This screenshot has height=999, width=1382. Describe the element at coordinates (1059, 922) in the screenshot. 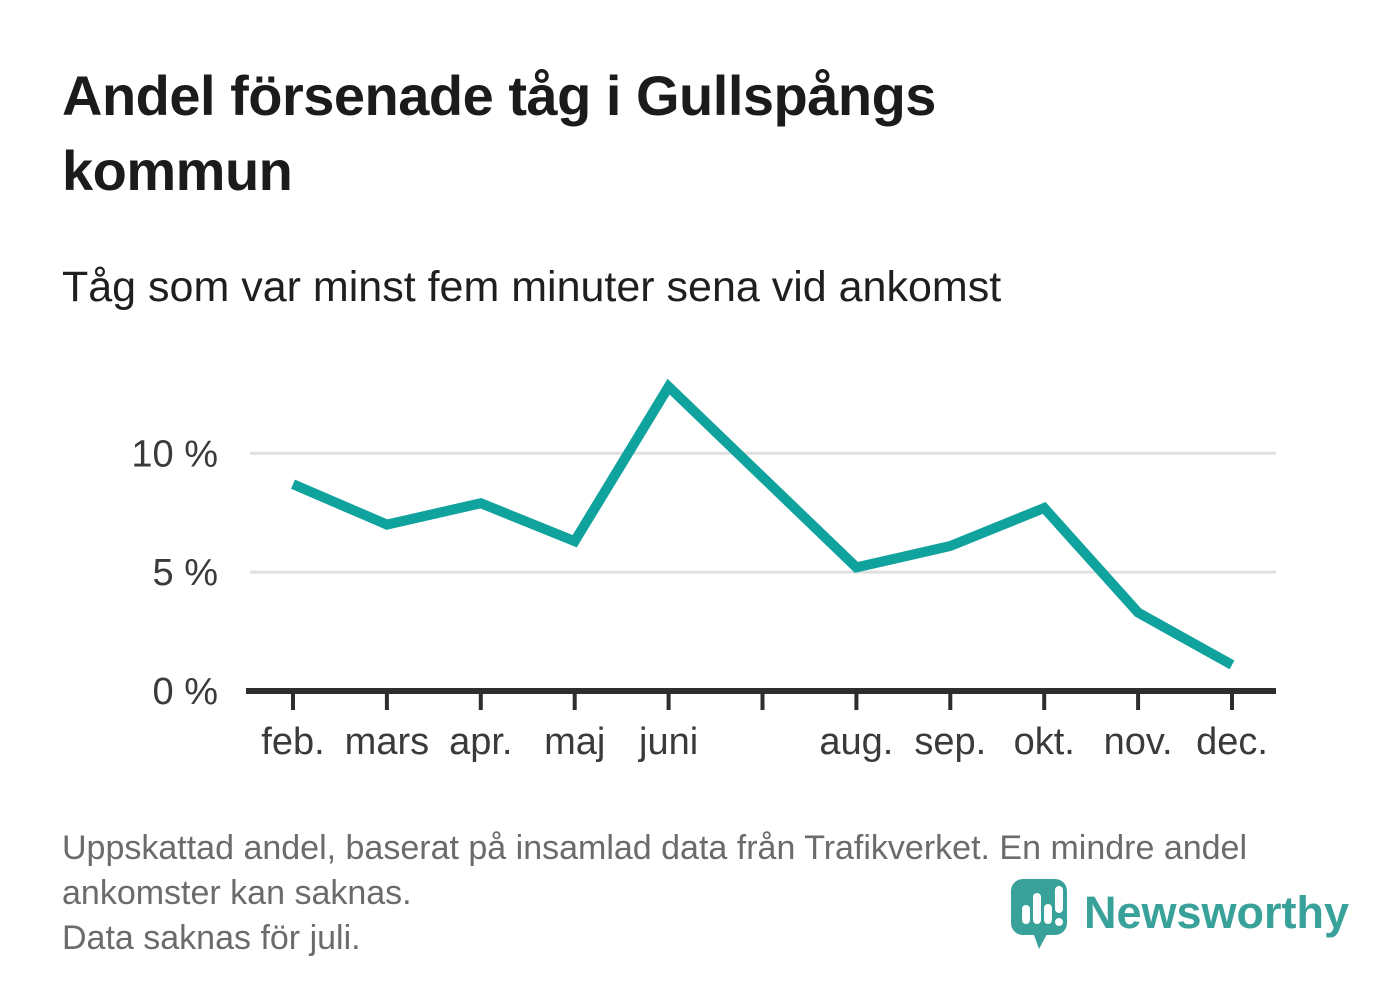

I see `logo-exclamation-dot` at that location.